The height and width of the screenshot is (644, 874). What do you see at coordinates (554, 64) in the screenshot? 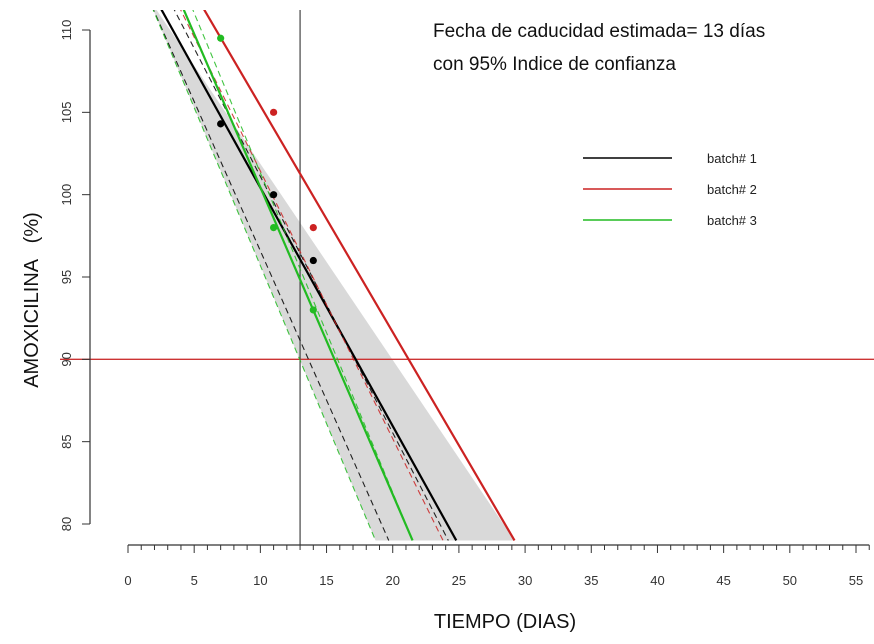
I see `annotation-line-2: con 95% Indice de confianza` at bounding box center [554, 64].